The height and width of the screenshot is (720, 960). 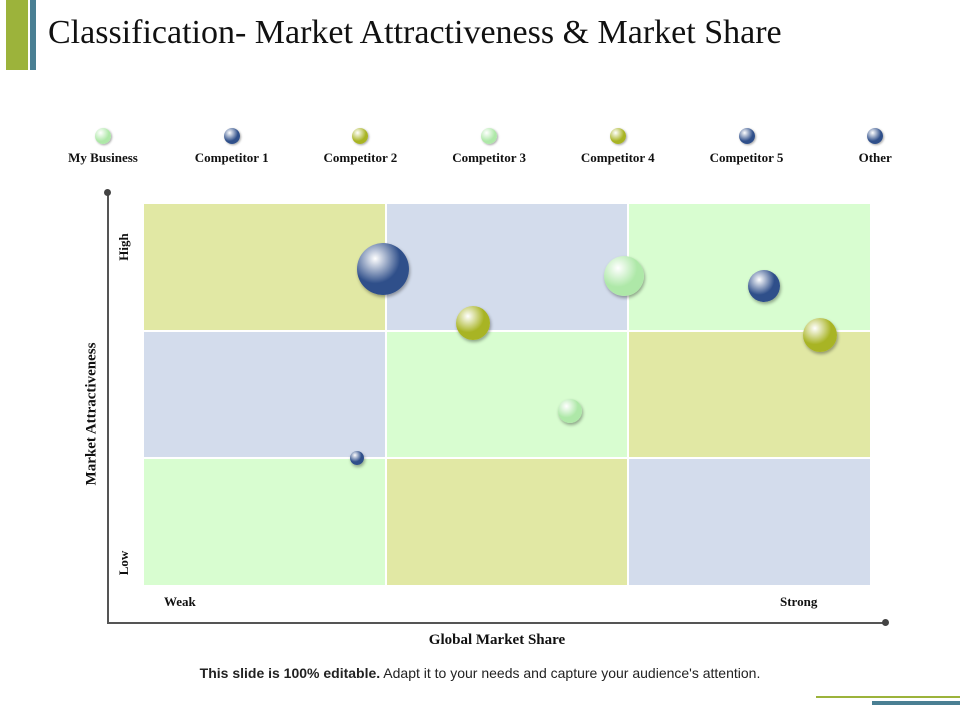 What do you see at coordinates (103, 147) in the screenshot?
I see `legend-item: My Business` at bounding box center [103, 147].